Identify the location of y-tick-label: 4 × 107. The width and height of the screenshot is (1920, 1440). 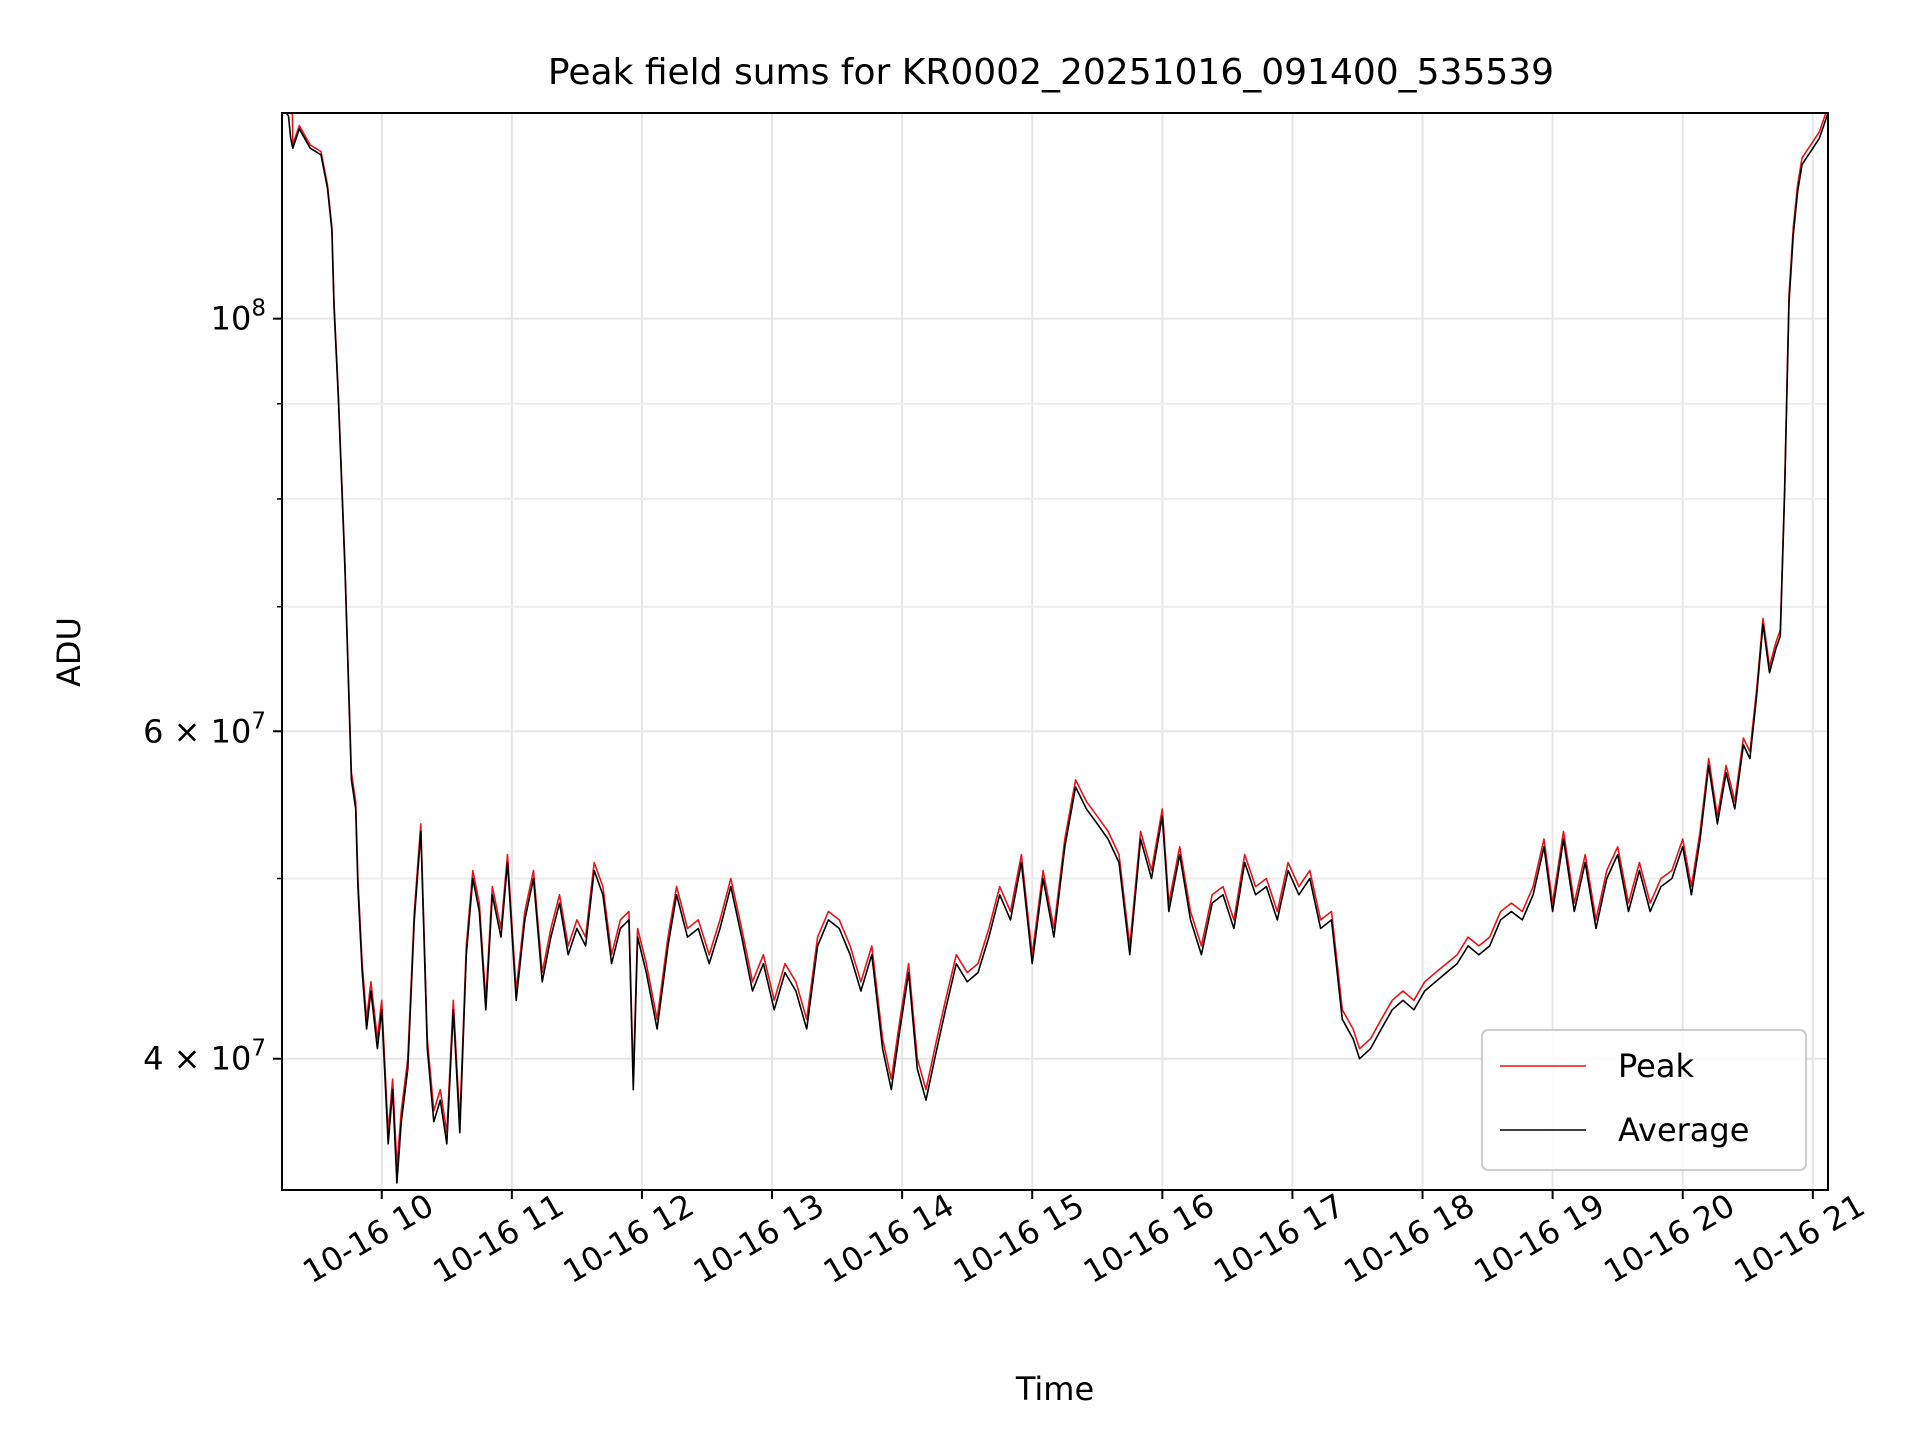
(204, 1057).